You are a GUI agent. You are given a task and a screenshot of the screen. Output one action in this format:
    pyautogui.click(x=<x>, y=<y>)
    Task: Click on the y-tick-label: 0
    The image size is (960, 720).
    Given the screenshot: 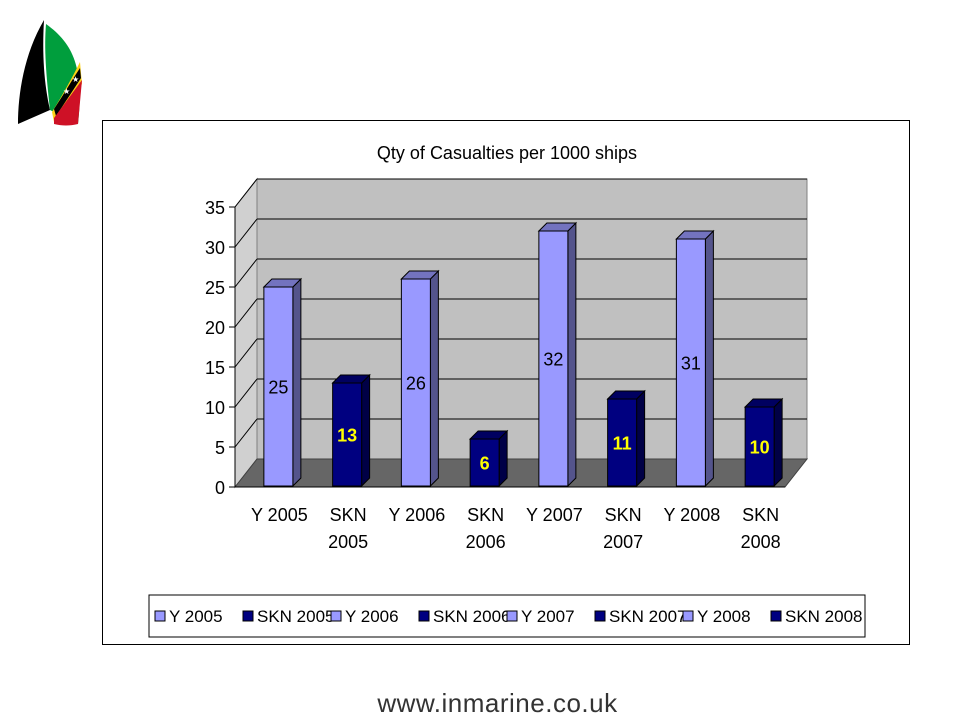 What is the action you would take?
    pyautogui.click(x=220, y=488)
    